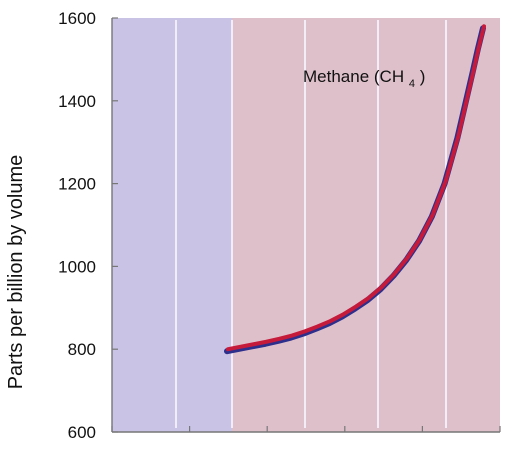  Describe the element at coordinates (353, 76) in the screenshot. I see `series-label-main: Methane (CH` at that location.